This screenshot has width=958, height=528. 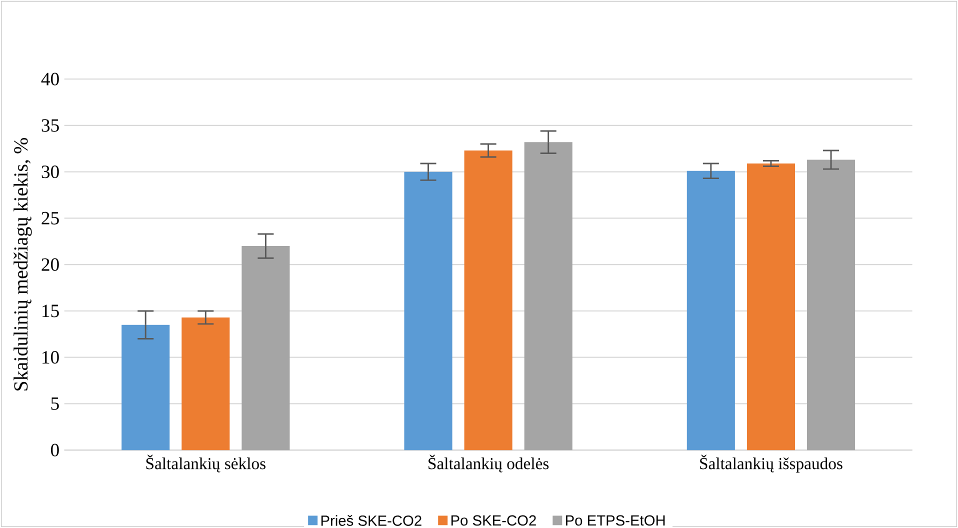 I want to click on y-tick-label: 0, so click(x=54, y=450).